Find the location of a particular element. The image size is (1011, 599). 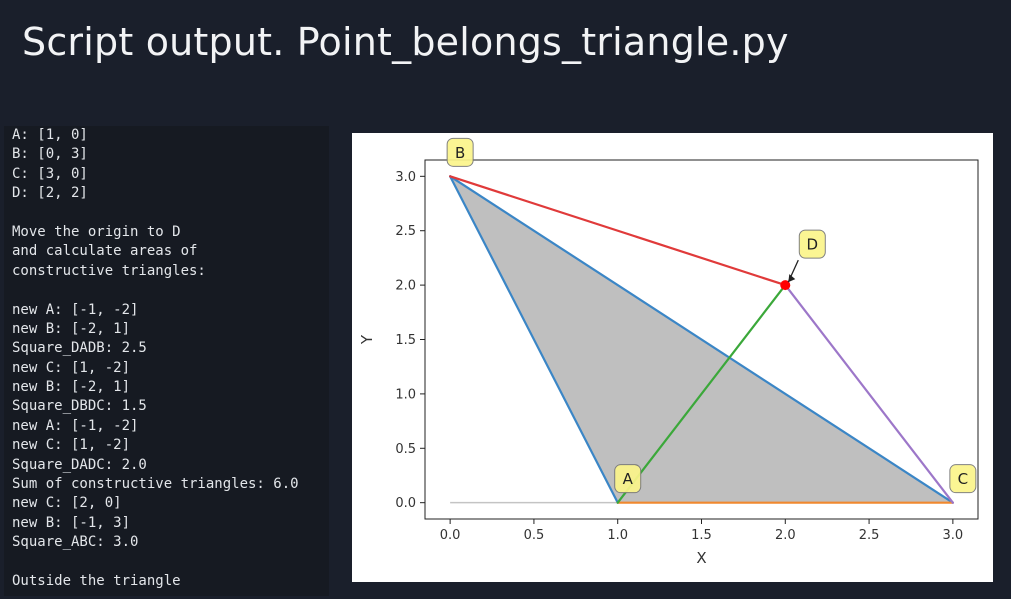

annotation-arrowhead is located at coordinates (792, 278).